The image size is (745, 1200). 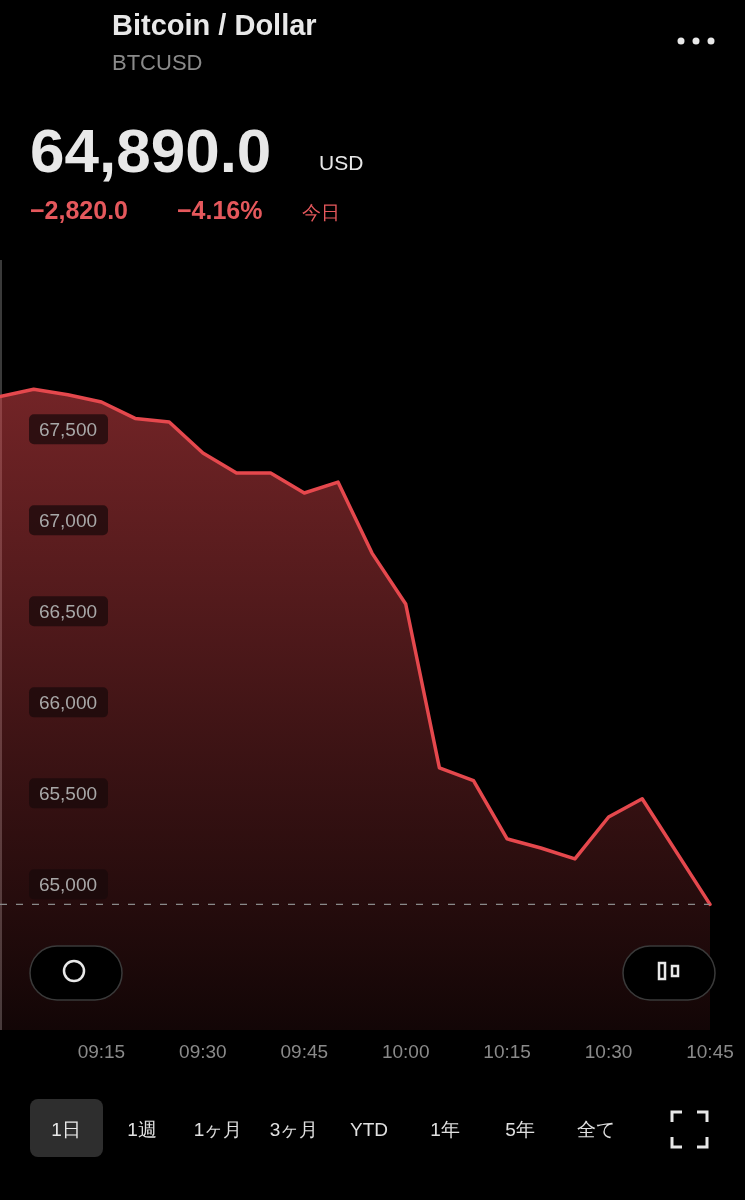 What do you see at coordinates (304, 1051) in the screenshot?
I see `x-tick-label: 09:45` at bounding box center [304, 1051].